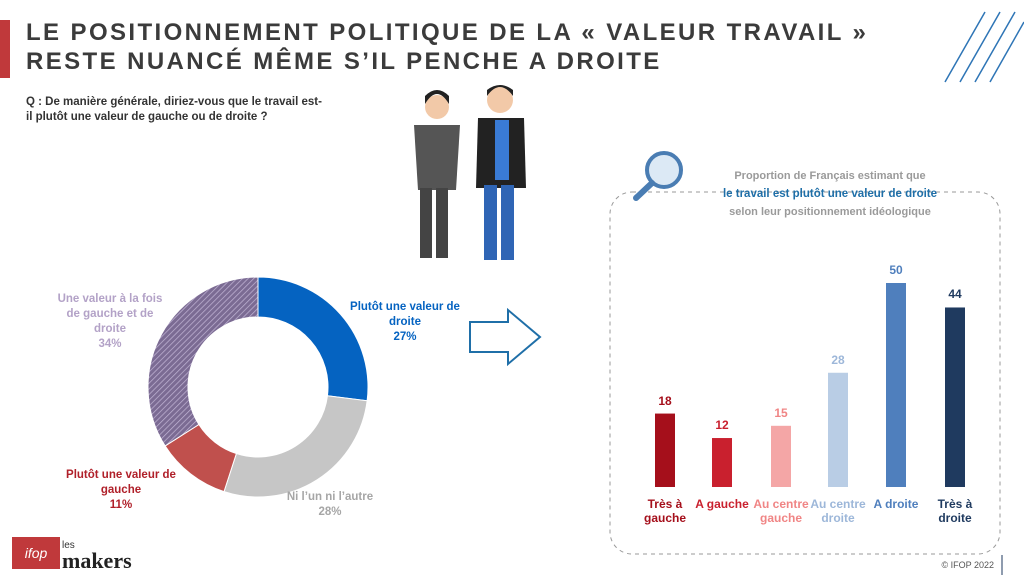 Image resolution: width=1024 pixels, height=577 pixels. I want to click on decor-lines, so click(984, 47).